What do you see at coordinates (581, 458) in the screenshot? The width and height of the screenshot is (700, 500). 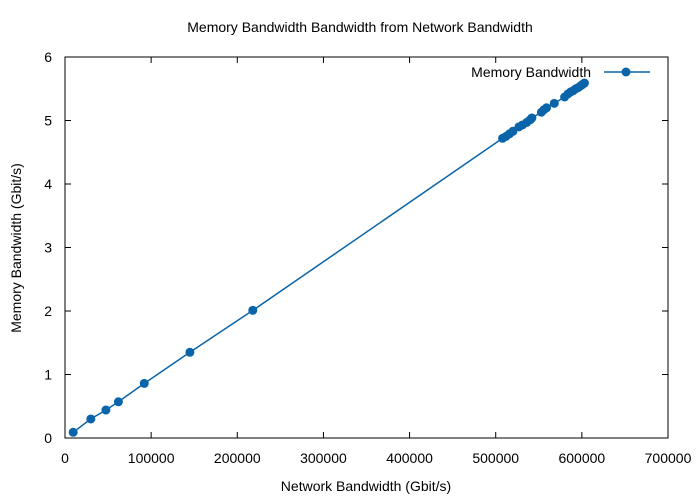 I see `x-tick-label: 600000` at bounding box center [581, 458].